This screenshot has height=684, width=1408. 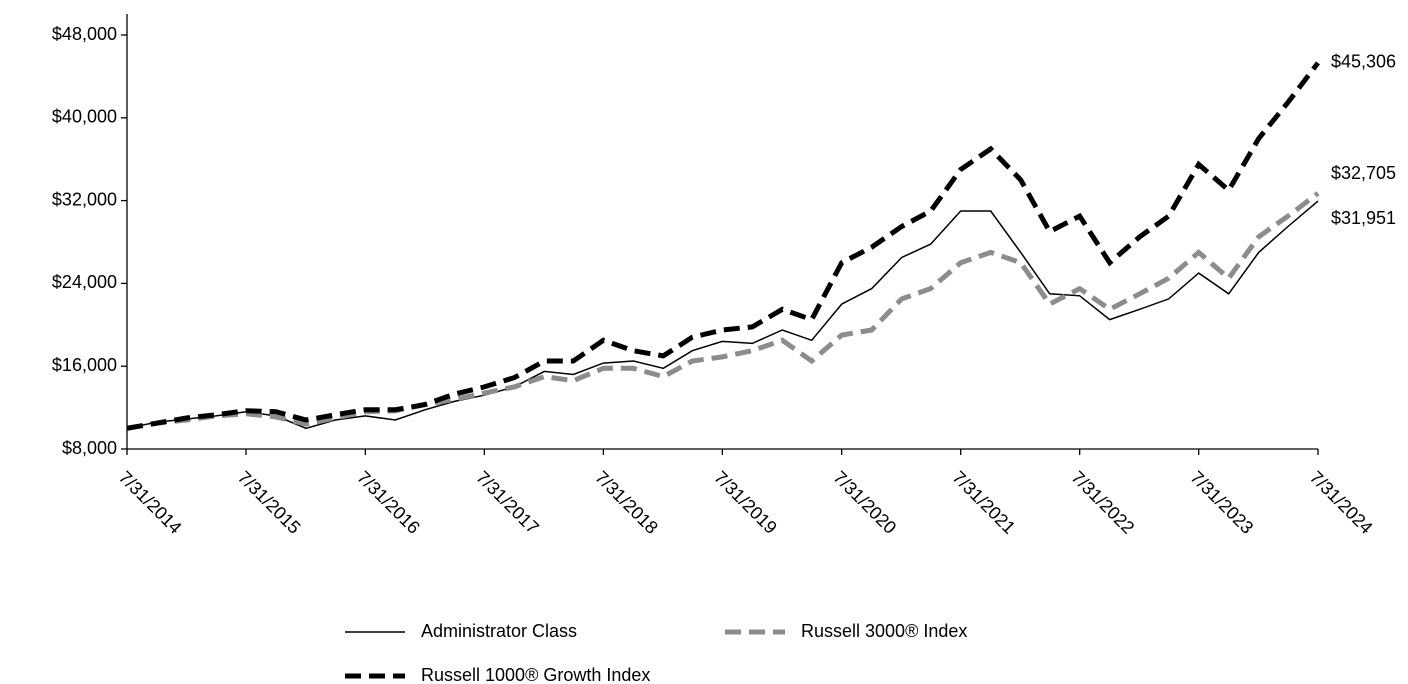 I want to click on value-label: $45,306, so click(x=1363, y=62).